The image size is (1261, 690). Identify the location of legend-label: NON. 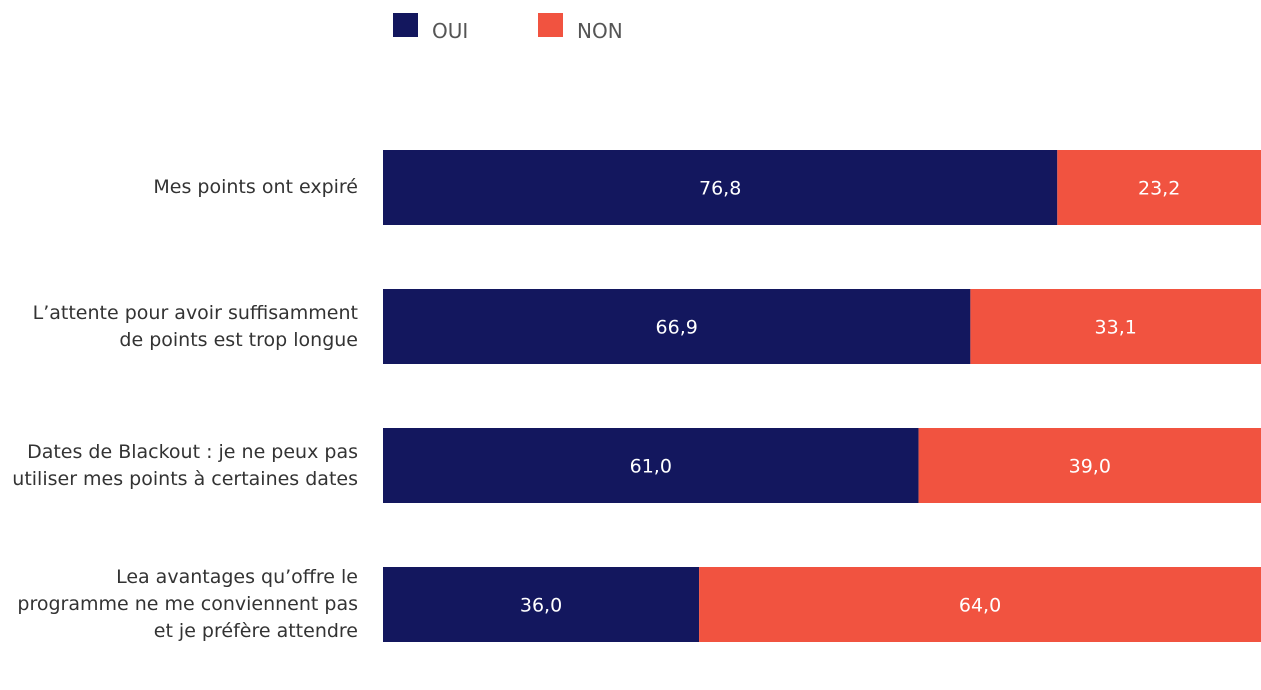
(600, 31).